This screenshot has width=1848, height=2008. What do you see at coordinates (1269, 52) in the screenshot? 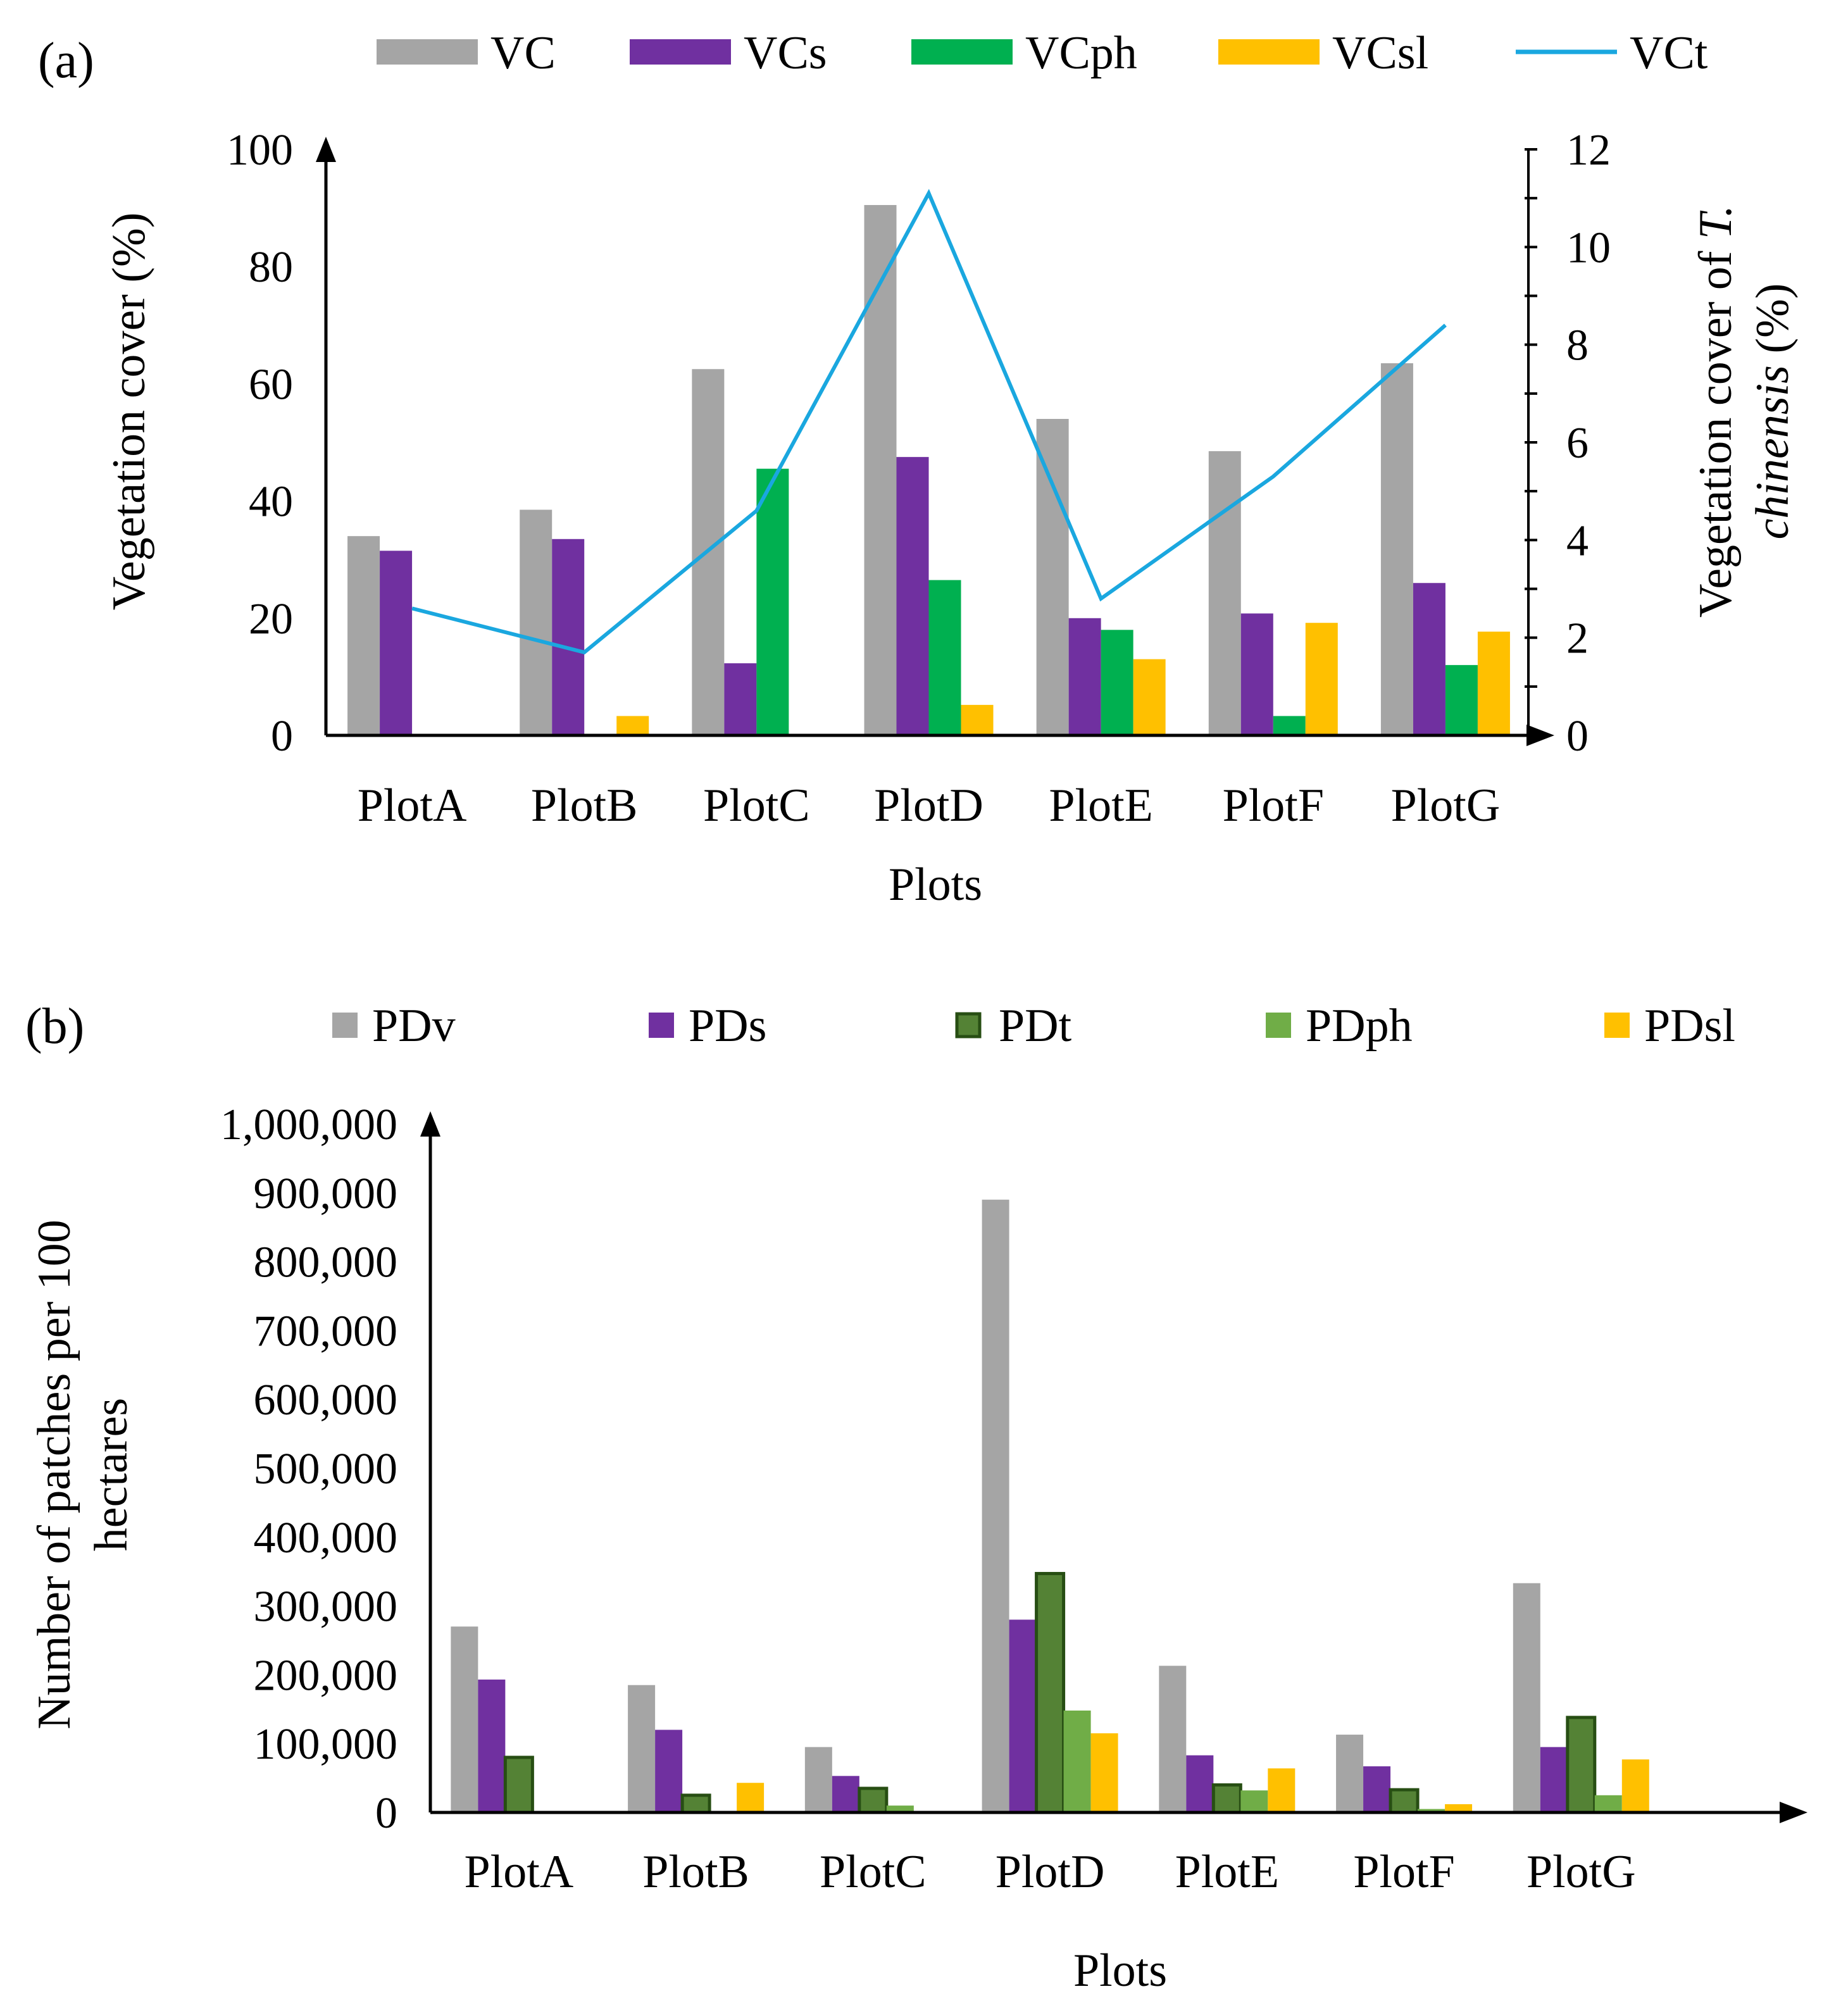
I see `legend-swatch-vcsl` at bounding box center [1269, 52].